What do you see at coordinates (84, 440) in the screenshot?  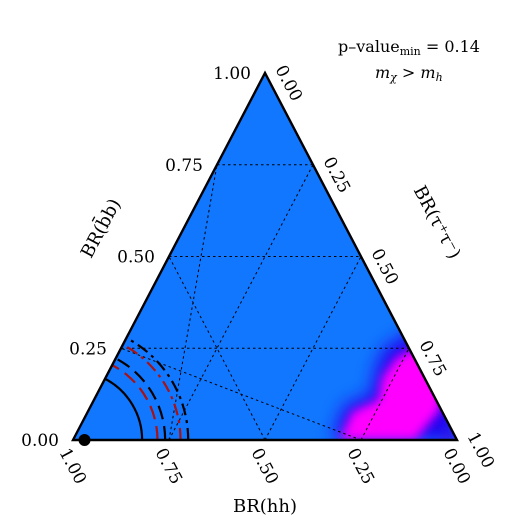 I see `best-fit-point` at bounding box center [84, 440].